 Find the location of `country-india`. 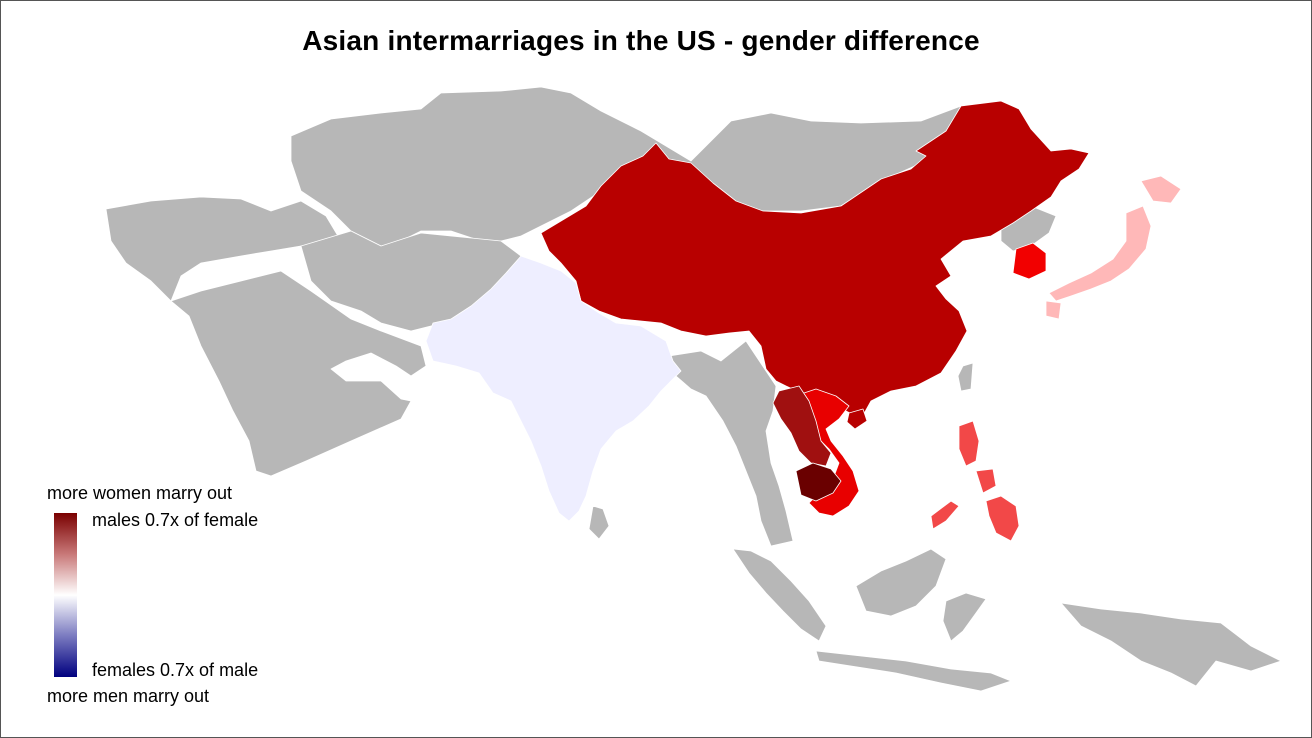

country-india is located at coordinates (553, 388).